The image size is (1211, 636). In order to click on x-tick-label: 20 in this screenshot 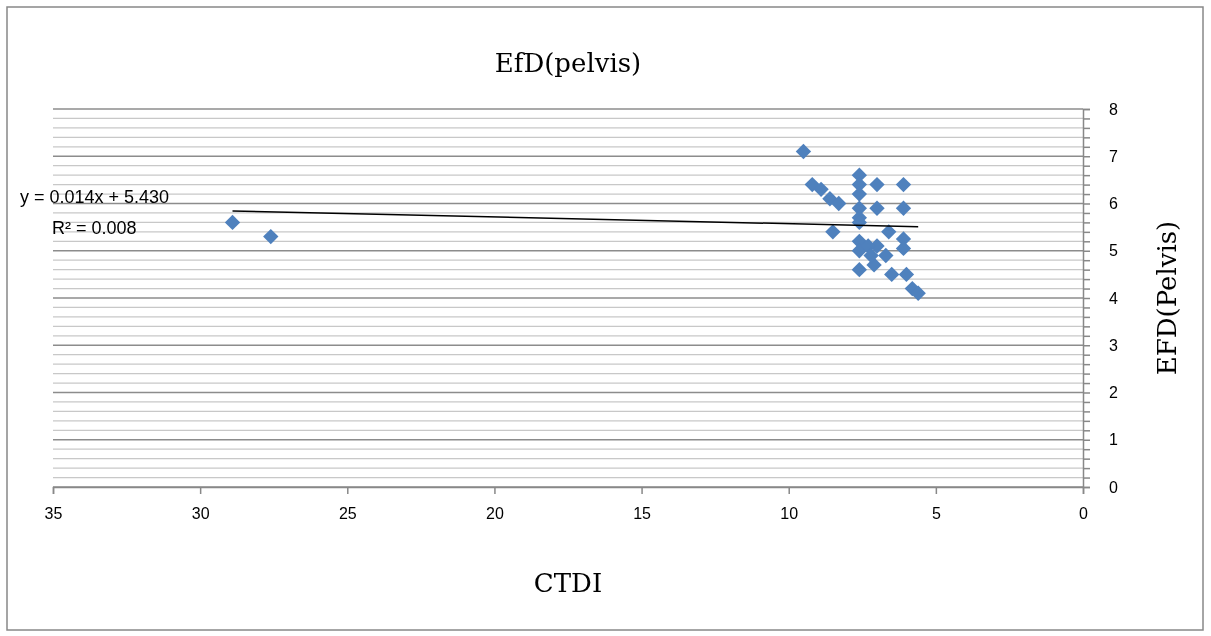, I will do `click(495, 514)`.